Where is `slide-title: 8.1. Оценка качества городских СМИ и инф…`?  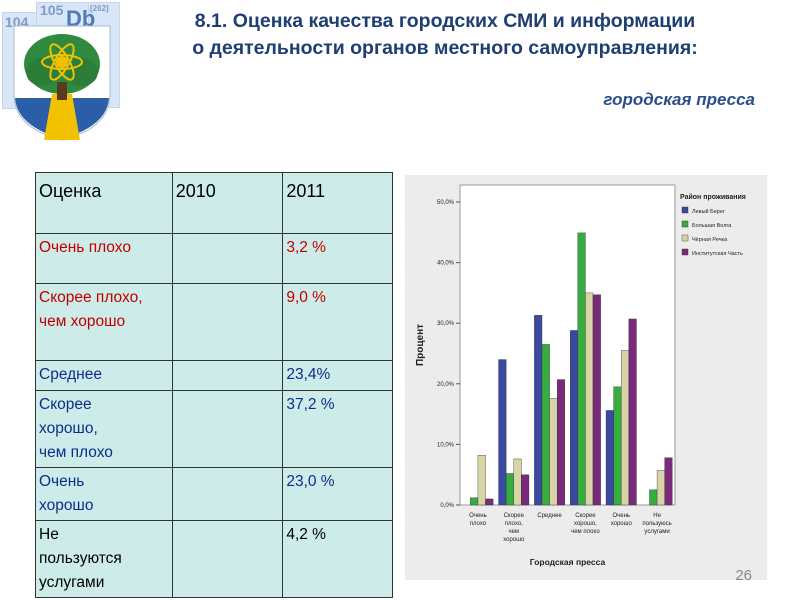 slide-title: 8.1. Оценка качества городских СМИ и инф… is located at coordinates (445, 35).